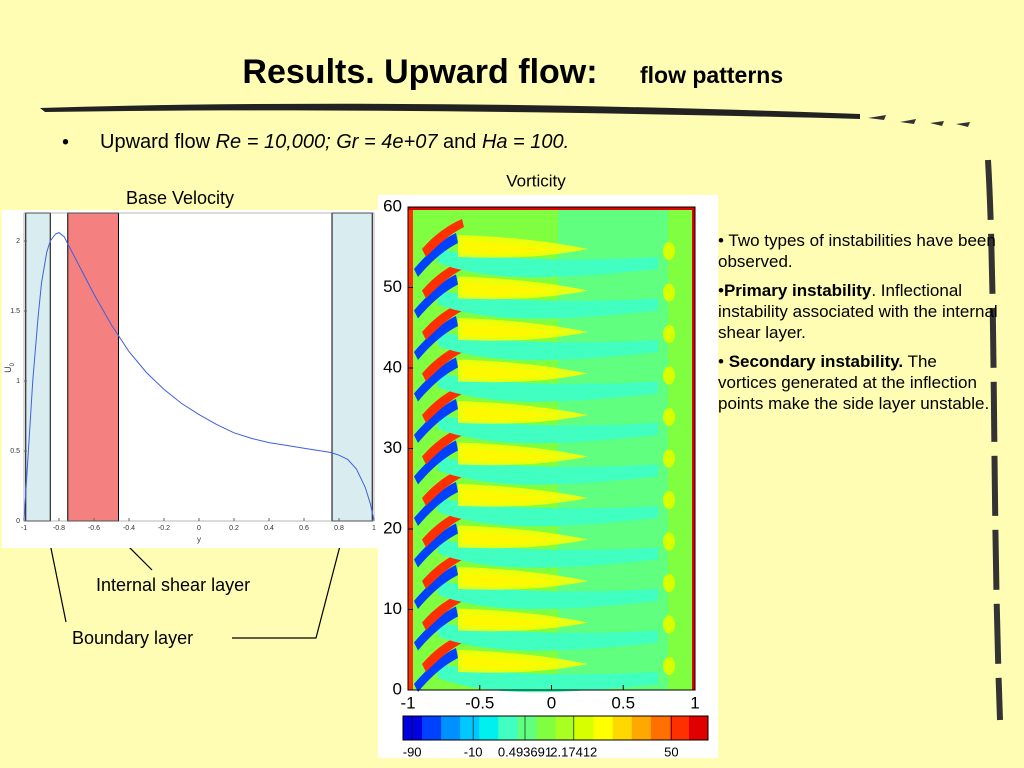 The width and height of the screenshot is (1024, 768). Describe the element at coordinates (392, 527) in the screenshot. I see `y-tick-label: 20` at that location.